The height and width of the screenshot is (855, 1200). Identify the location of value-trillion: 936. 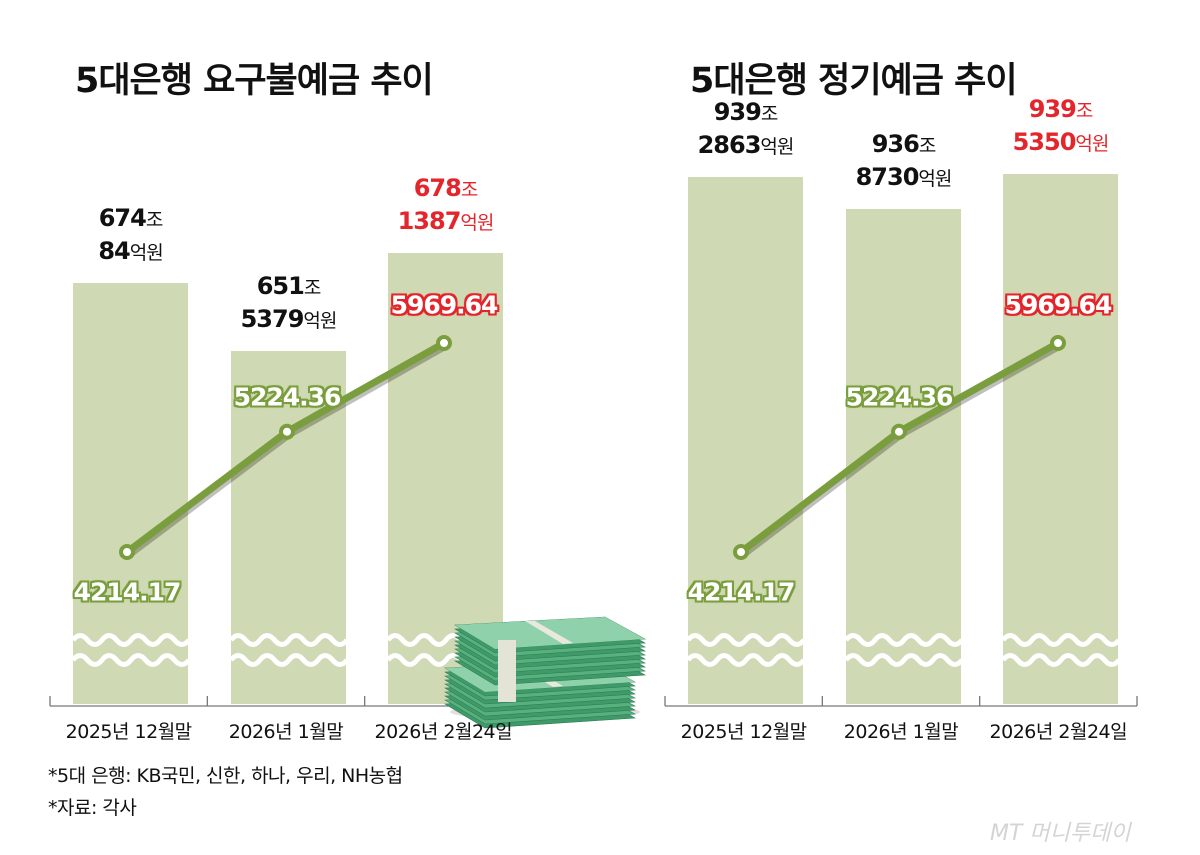
(895, 144).